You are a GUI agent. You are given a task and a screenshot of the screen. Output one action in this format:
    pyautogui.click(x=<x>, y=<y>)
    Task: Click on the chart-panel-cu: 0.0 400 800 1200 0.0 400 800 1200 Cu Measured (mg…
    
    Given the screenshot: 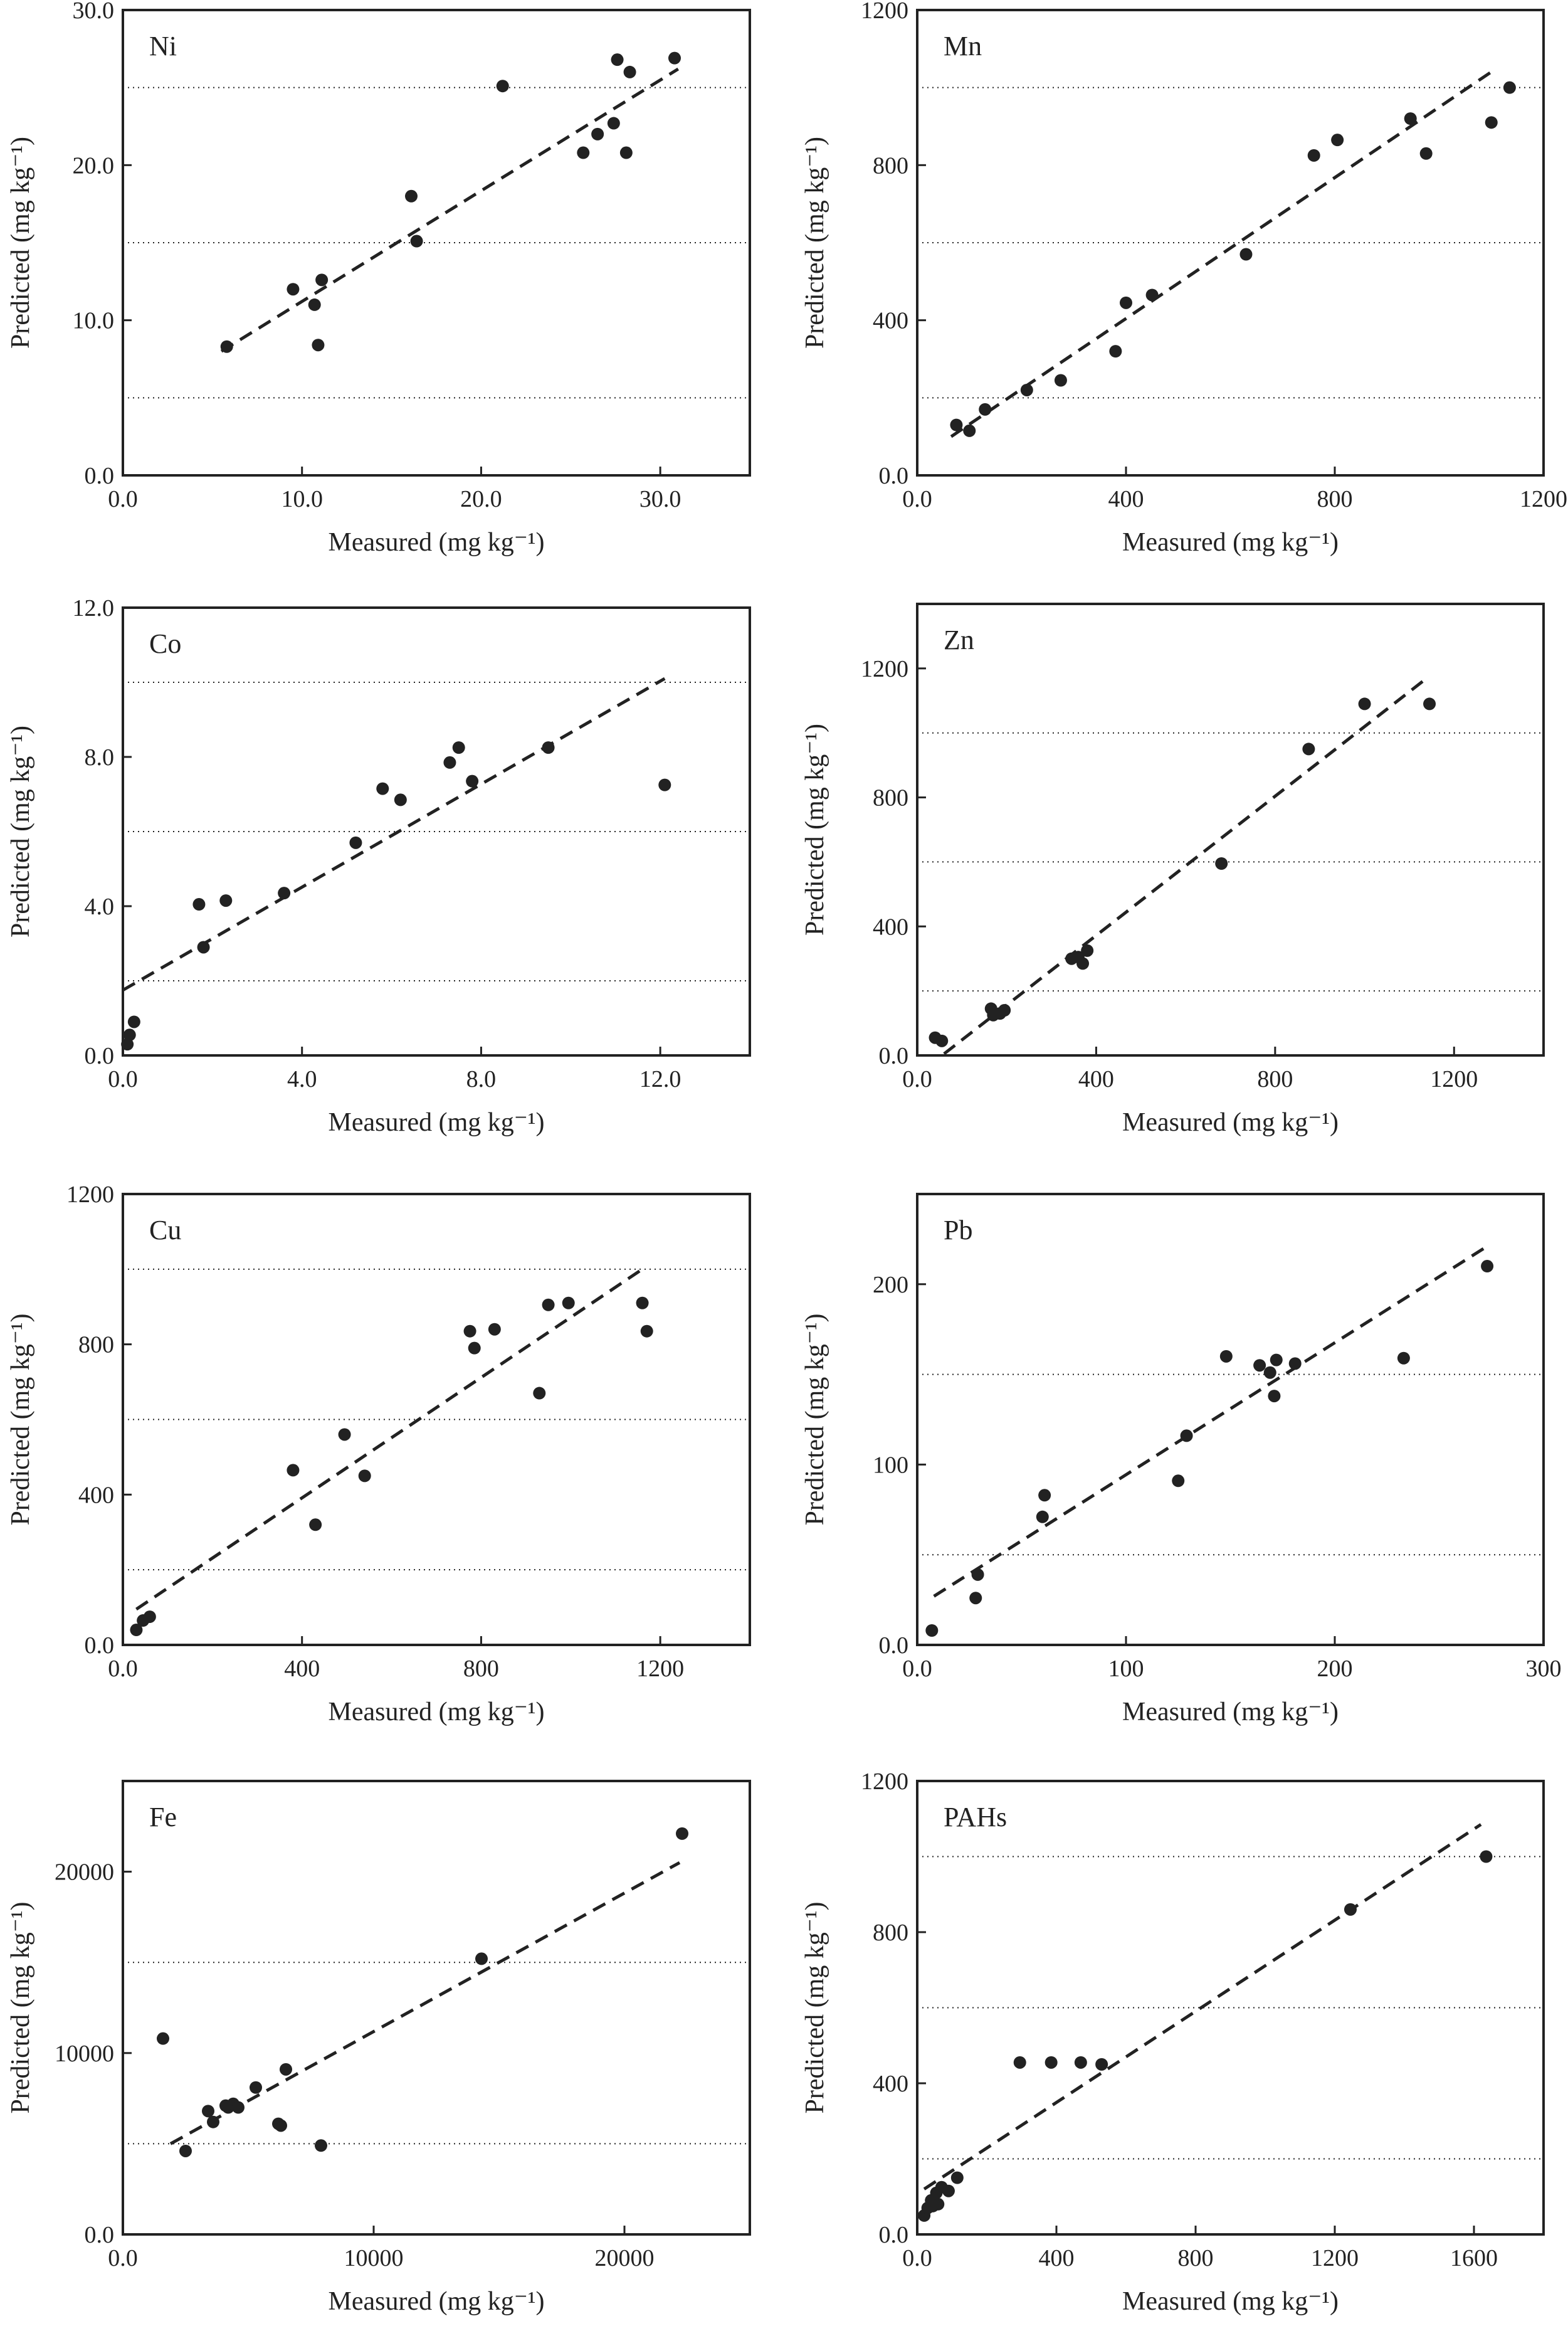 What is the action you would take?
    pyautogui.click(x=378, y=1453)
    